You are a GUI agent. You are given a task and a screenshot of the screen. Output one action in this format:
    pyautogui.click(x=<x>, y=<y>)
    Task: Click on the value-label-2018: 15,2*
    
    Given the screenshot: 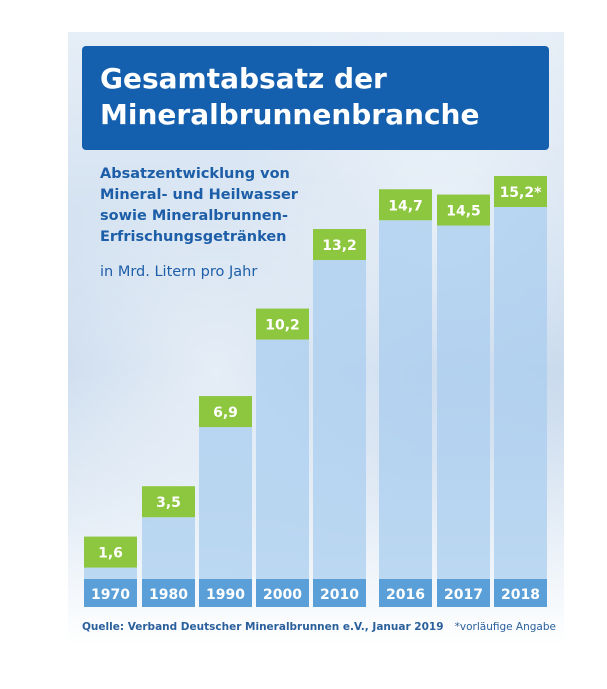 What is the action you would take?
    pyautogui.click(x=521, y=193)
    